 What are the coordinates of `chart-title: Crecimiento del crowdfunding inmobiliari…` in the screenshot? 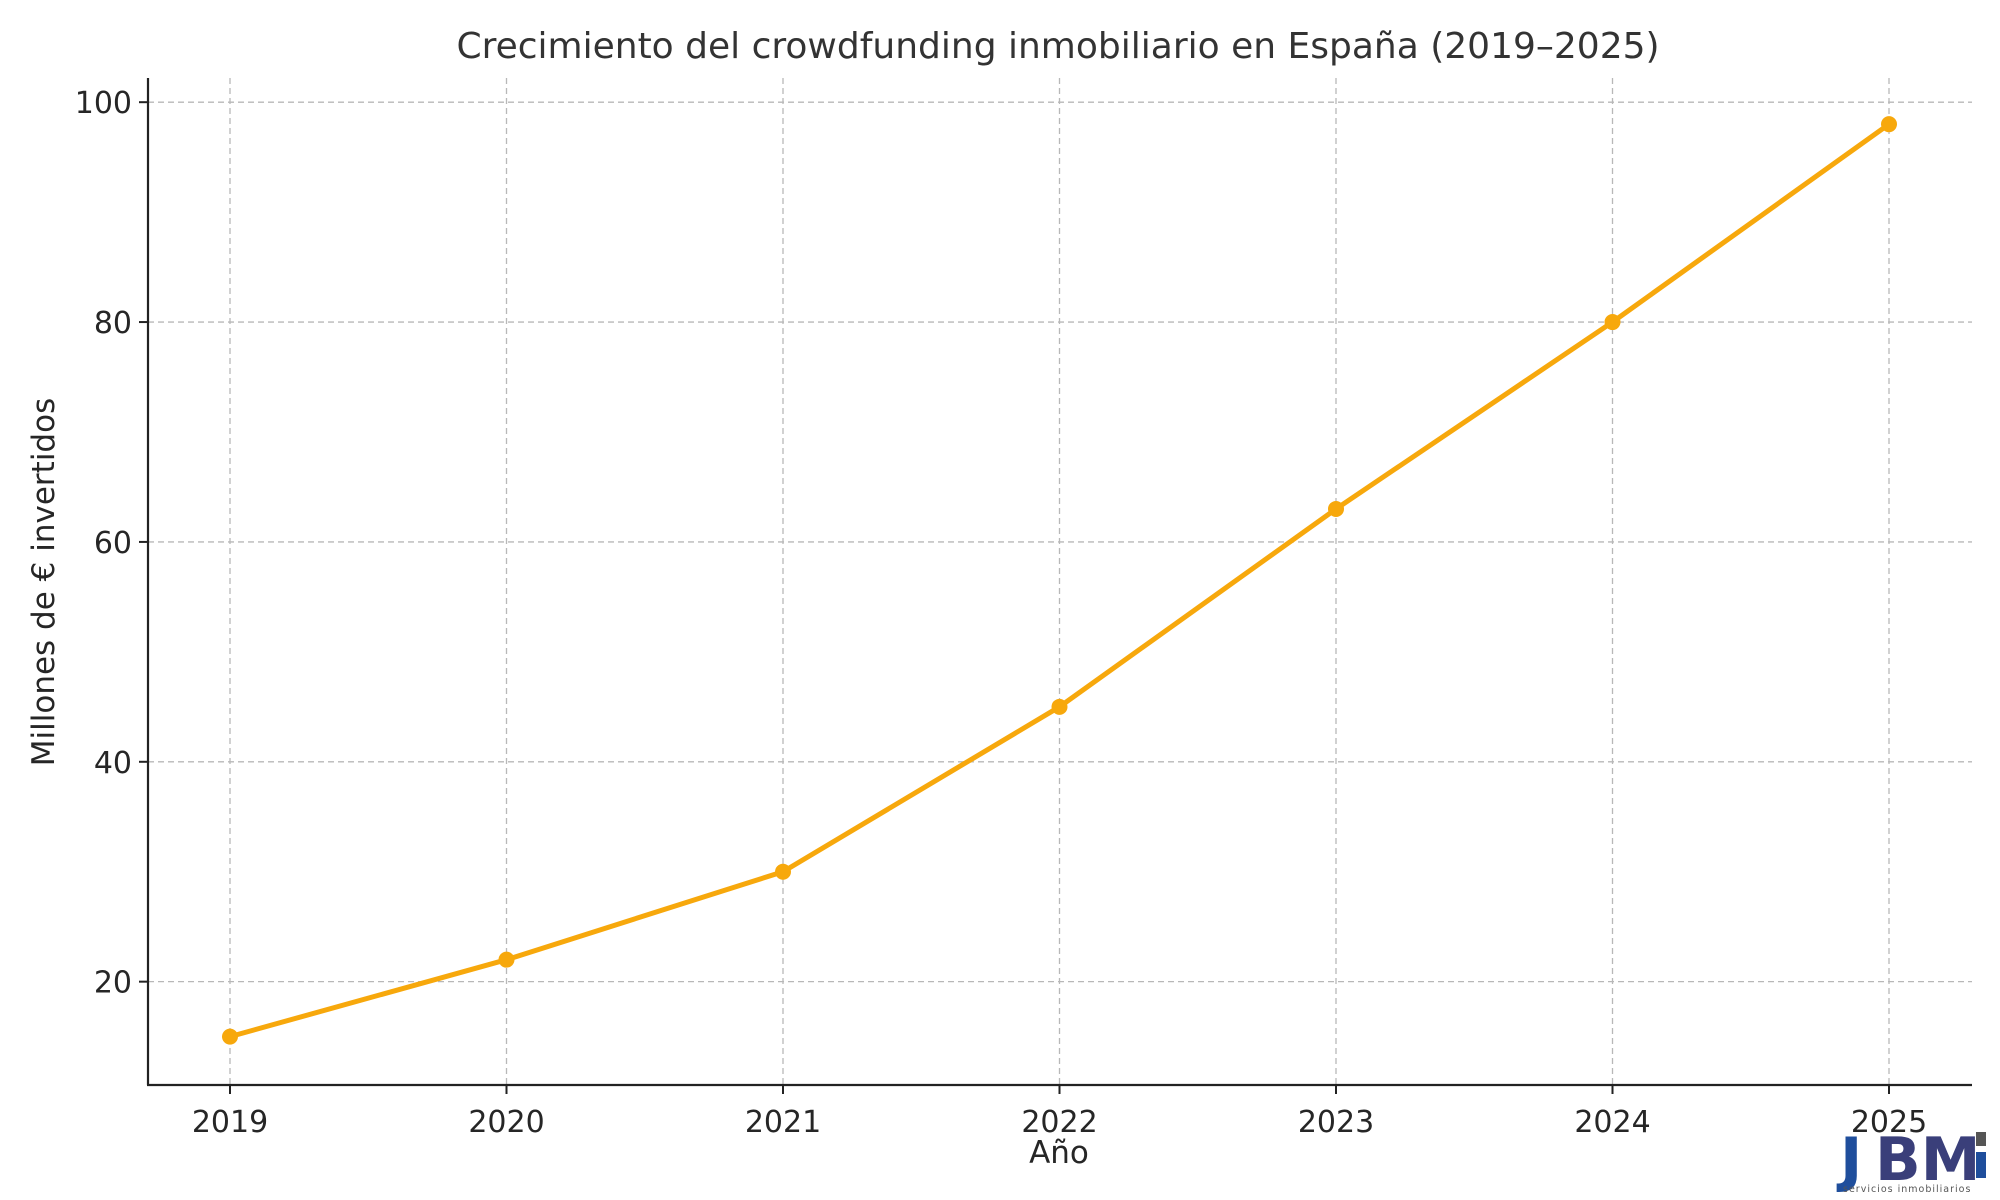 It's located at (1057, 46).